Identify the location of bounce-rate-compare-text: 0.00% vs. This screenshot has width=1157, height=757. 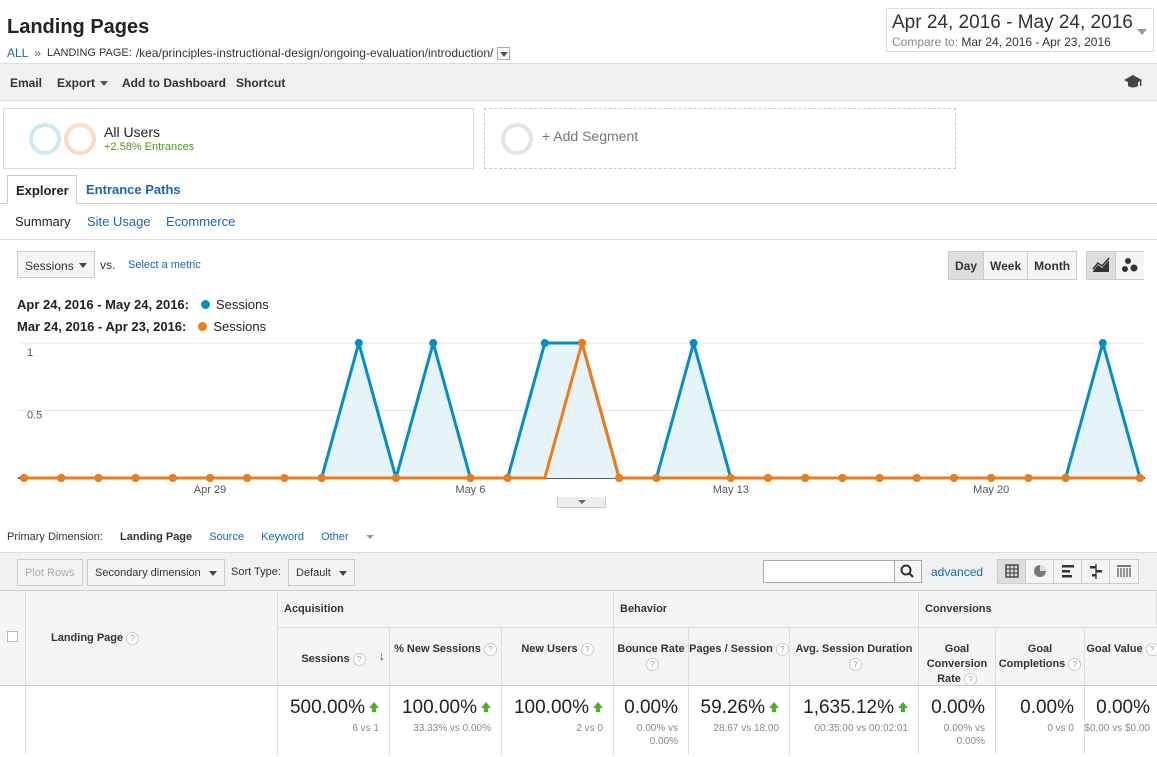
(657, 728).